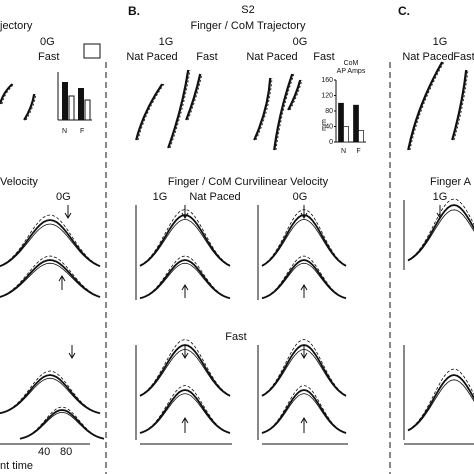 This screenshot has height=474, width=474. I want to click on y-tick-label: 160, so click(327, 80).